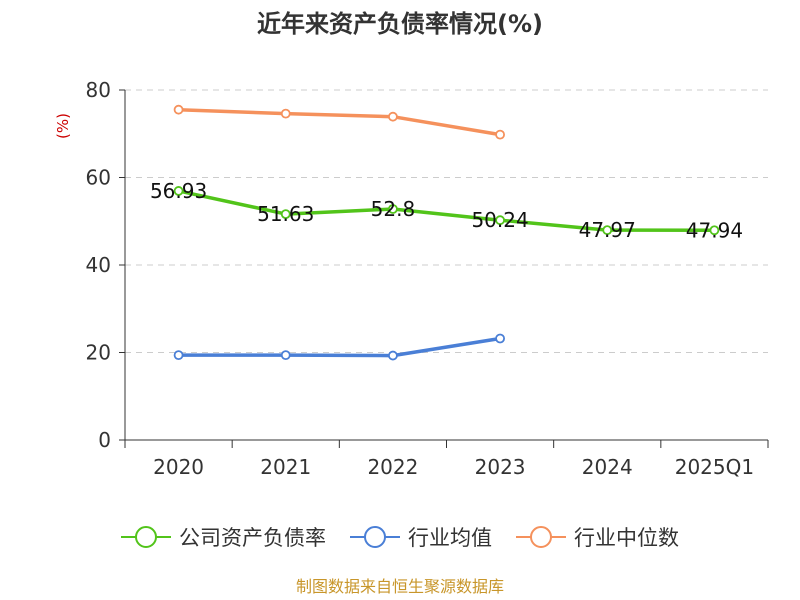 The height and width of the screenshot is (600, 800). I want to click on data-label: 51.63, so click(285, 214).